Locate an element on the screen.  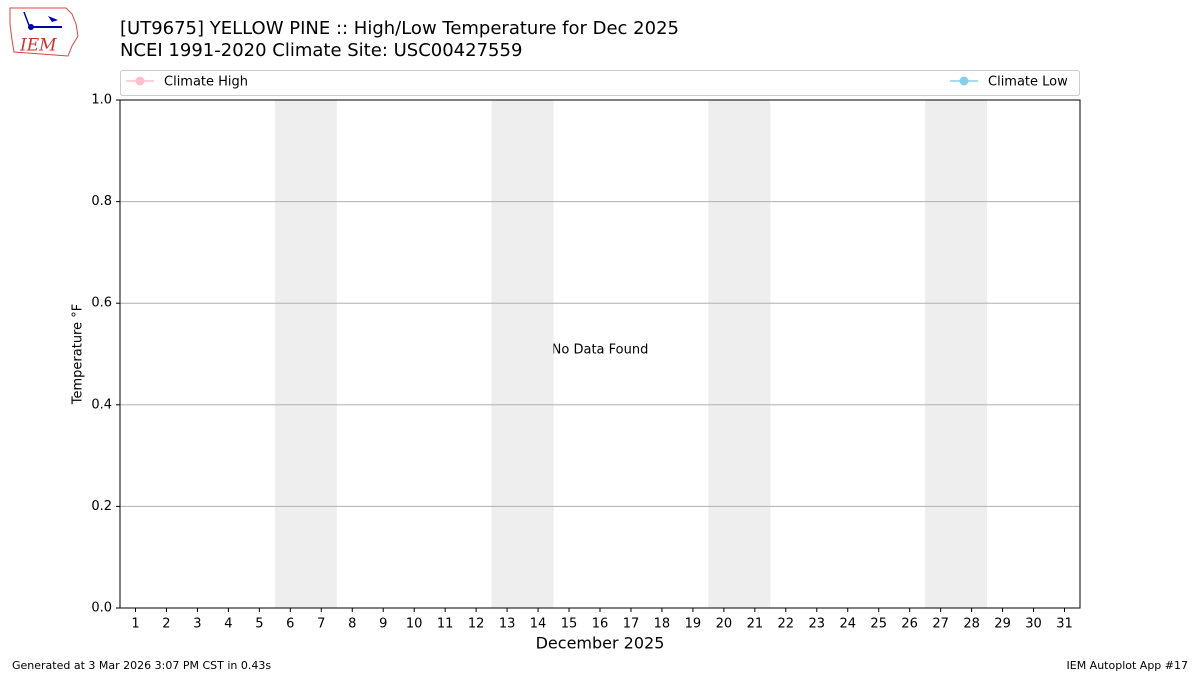
x-tick-label: 31 is located at coordinates (1064, 624).